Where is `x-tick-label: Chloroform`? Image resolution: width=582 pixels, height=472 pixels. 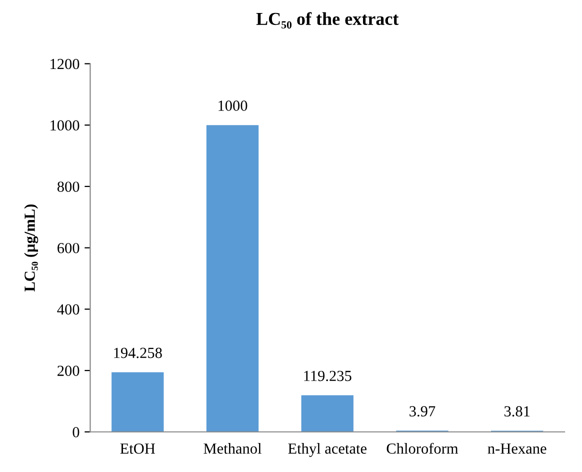
x-tick-label: Chloroform is located at coordinates (422, 448).